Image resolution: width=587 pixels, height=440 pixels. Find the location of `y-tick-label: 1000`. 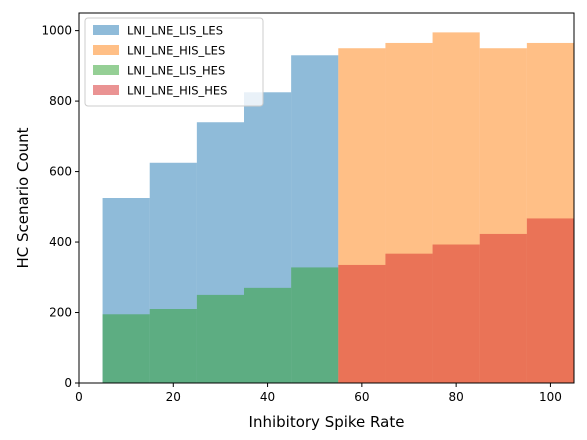

y-tick-label: 1000 is located at coordinates (56, 31).